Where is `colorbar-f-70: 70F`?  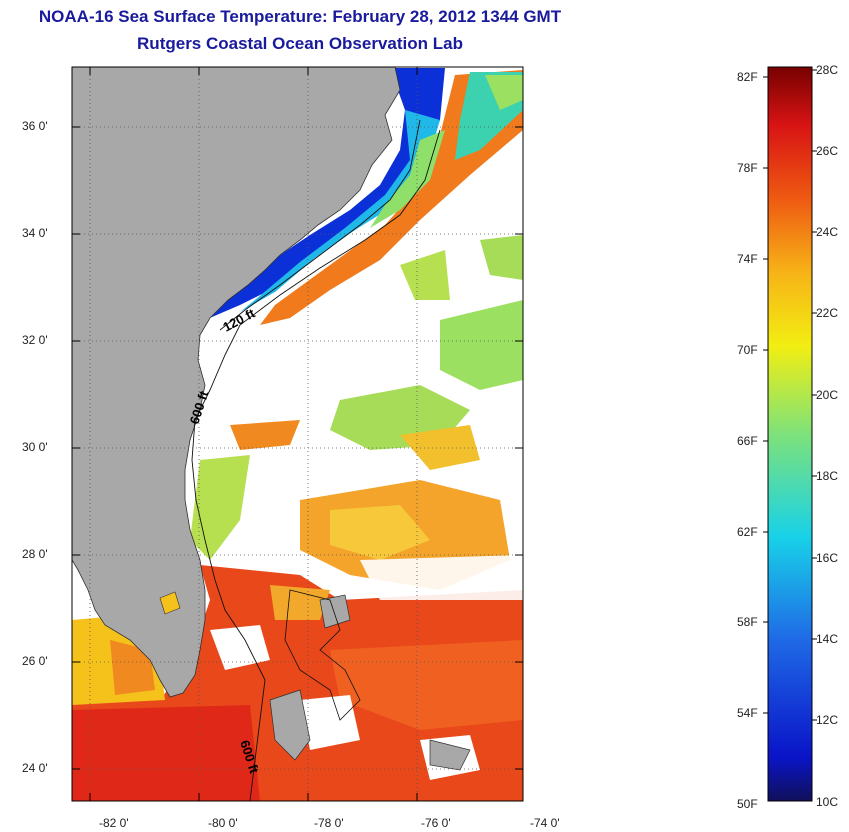 colorbar-f-70: 70F is located at coordinates (747, 350).